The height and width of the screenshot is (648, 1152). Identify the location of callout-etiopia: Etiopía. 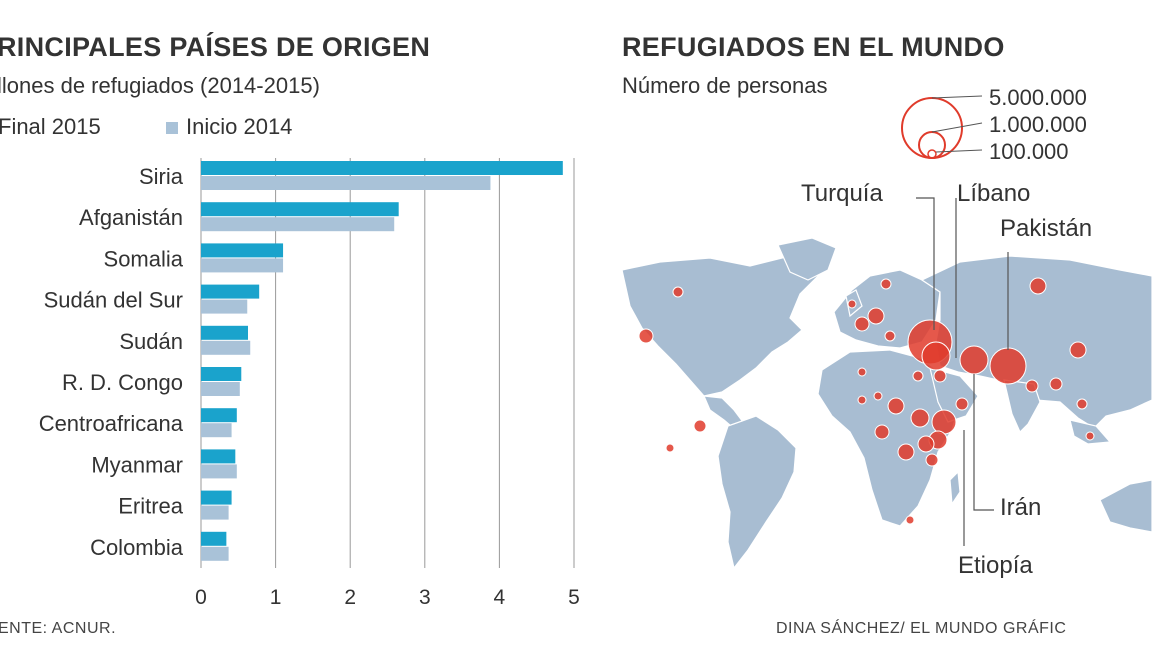
(995, 565).